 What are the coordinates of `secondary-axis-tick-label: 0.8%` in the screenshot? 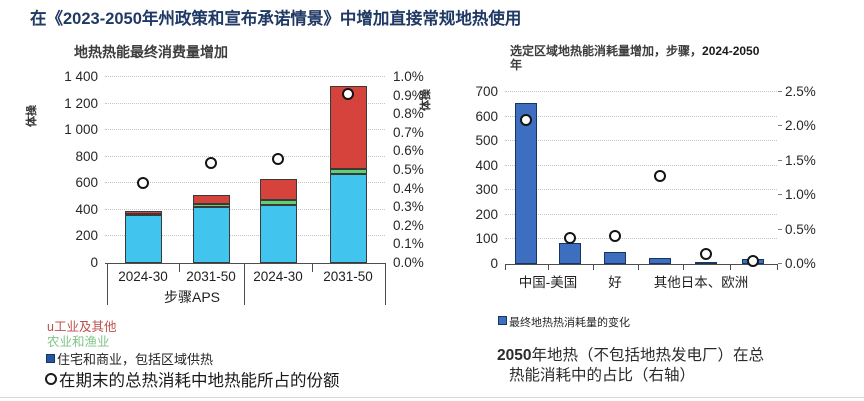 It's located at (408, 114).